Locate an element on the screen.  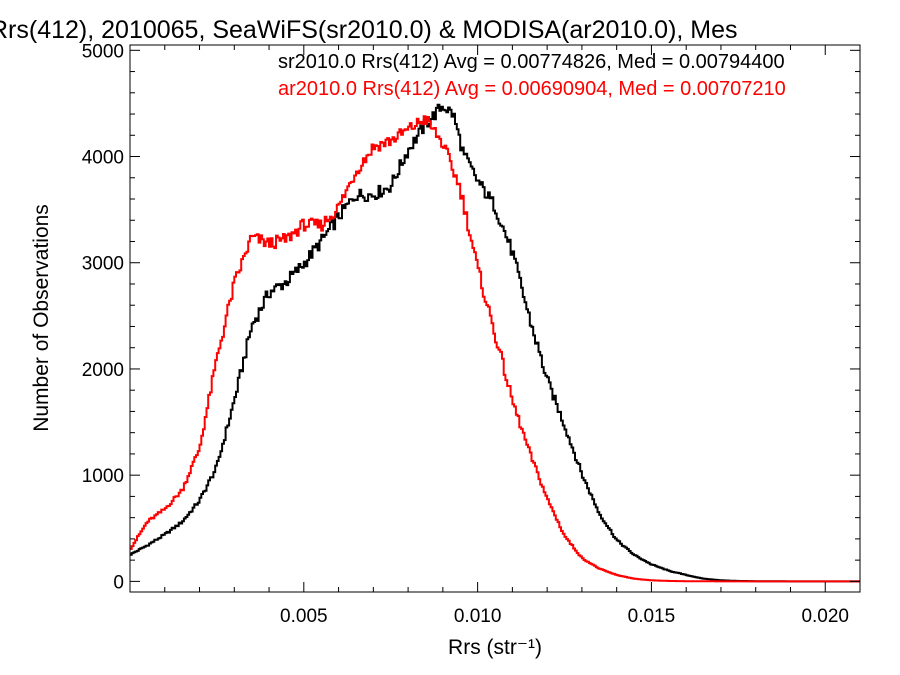
y-tick-label: 2000 is located at coordinates (103, 370).